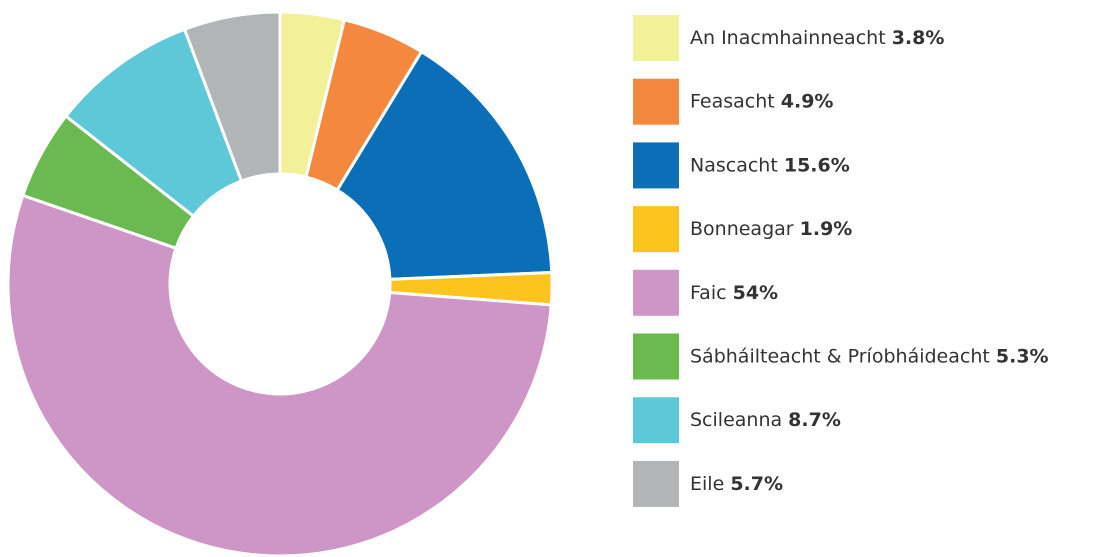 The height and width of the screenshot is (557, 1101). I want to click on legend-value: 4.9%, so click(807, 101).